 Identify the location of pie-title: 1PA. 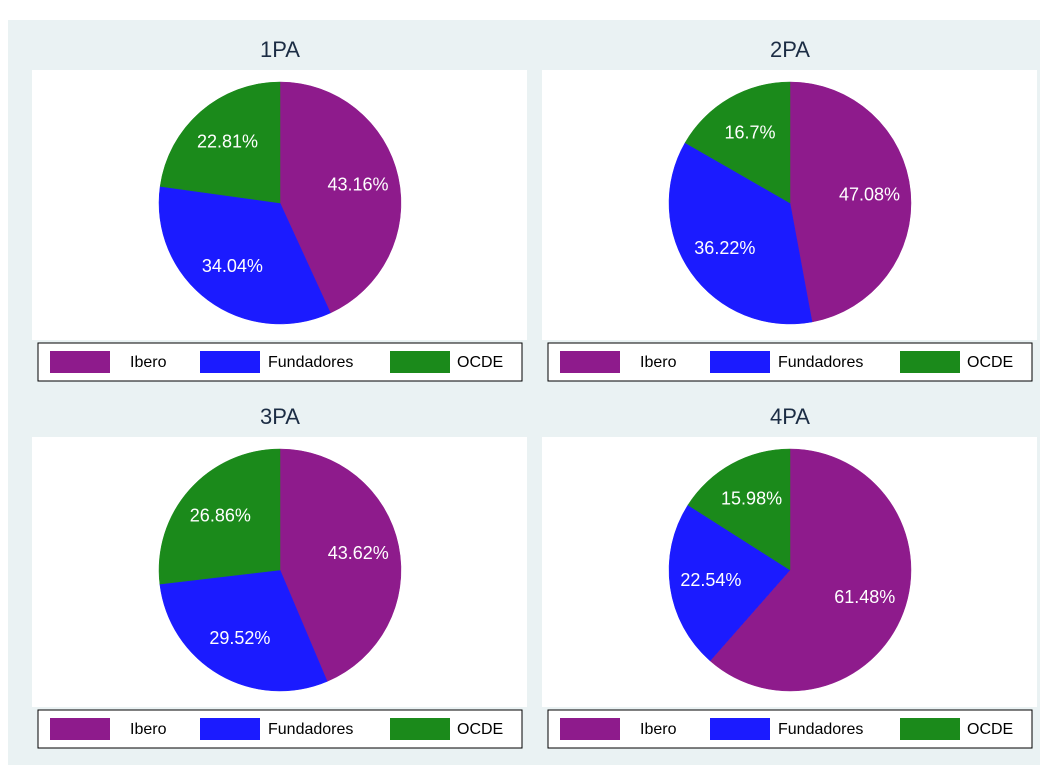
(280, 49).